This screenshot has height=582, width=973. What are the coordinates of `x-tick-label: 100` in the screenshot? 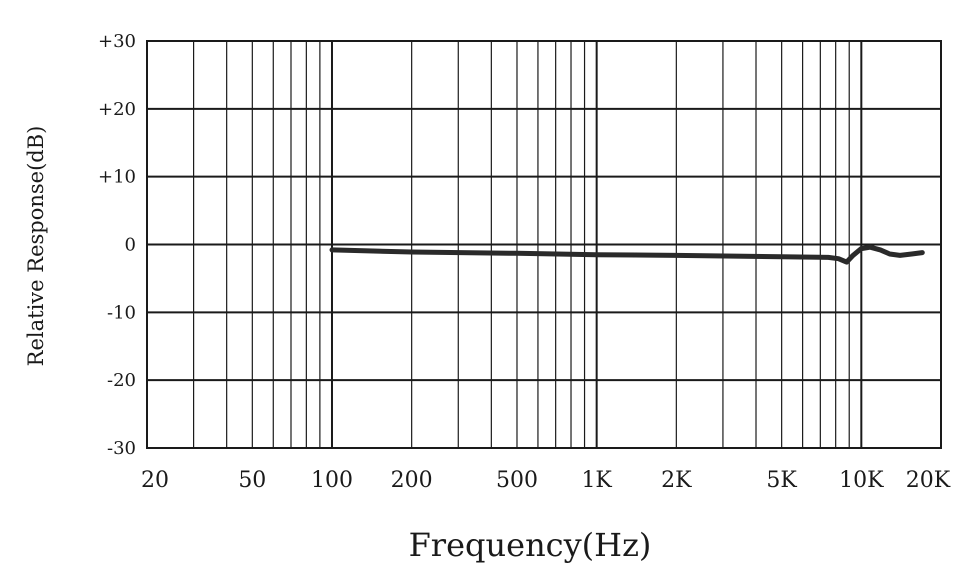 It's located at (332, 480).